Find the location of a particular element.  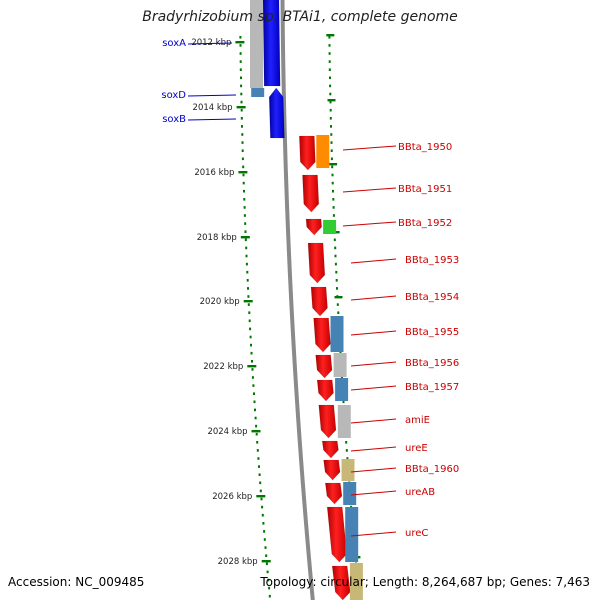

gene-label: BBta_1954 is located at coordinates (432, 297).